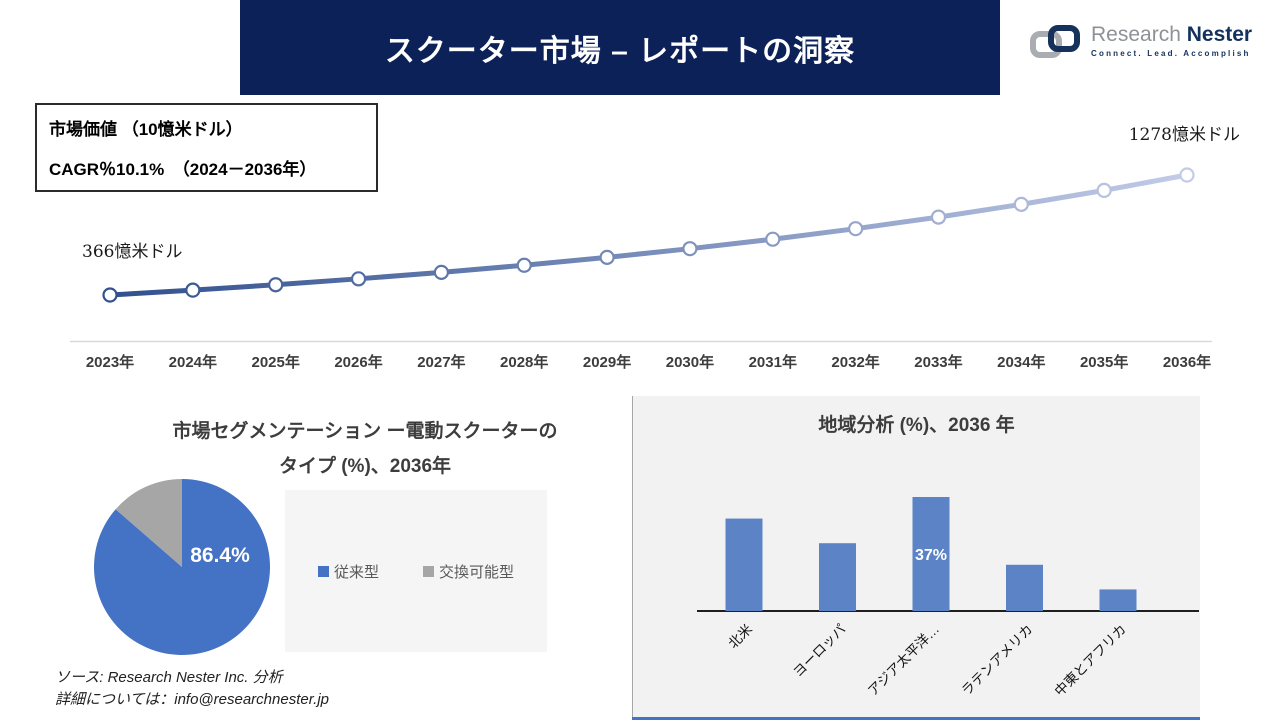  I want to click on bar-category-label: 中東とアフリカ, so click(1090, 660).